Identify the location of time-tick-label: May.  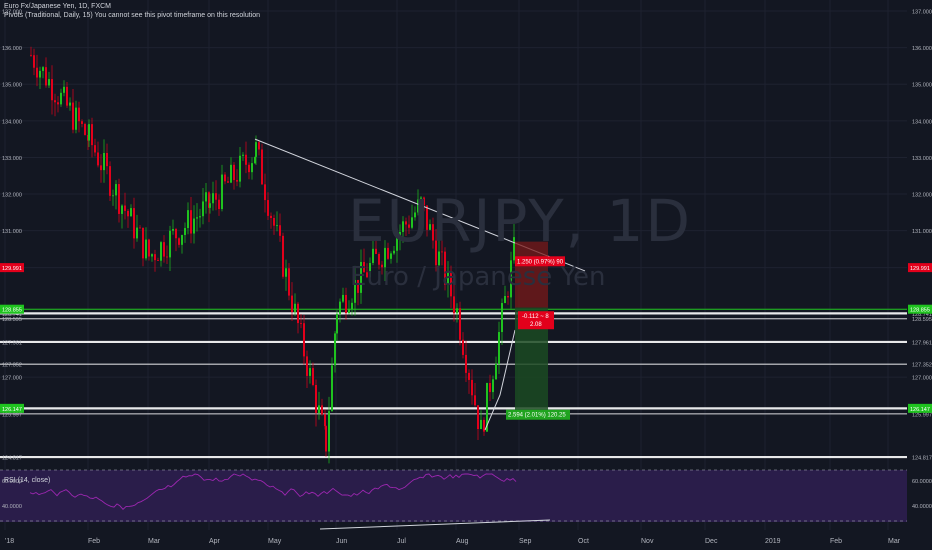
(275, 541).